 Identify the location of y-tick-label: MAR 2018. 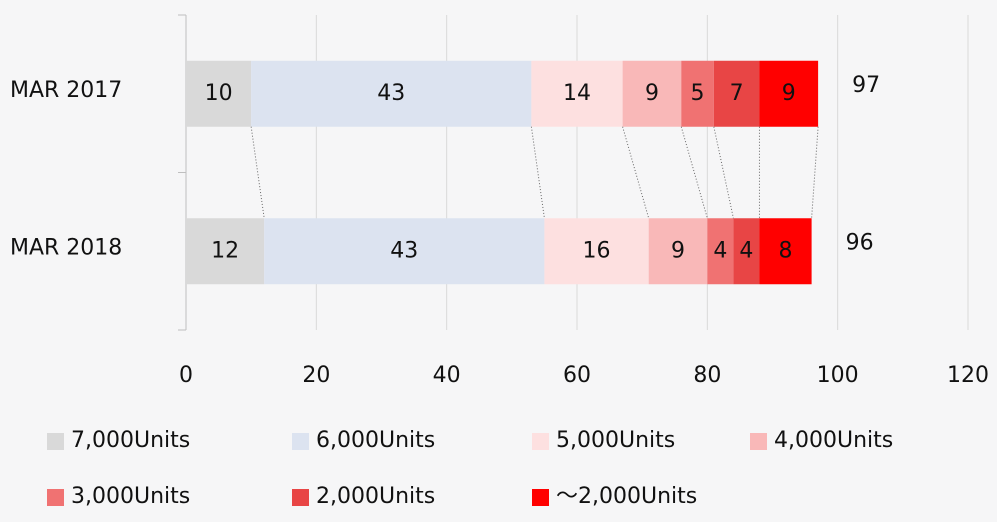
(66, 247).